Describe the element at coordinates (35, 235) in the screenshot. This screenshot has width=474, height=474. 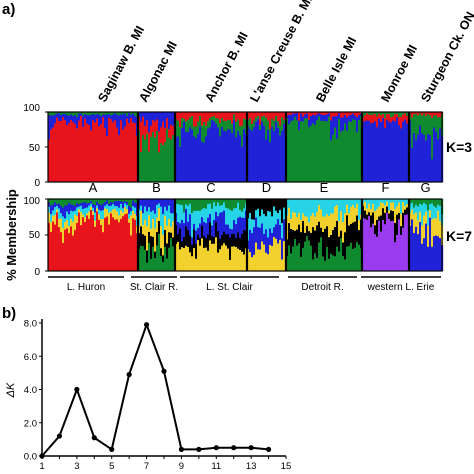
I see `k7-ytick-50: 50` at that location.